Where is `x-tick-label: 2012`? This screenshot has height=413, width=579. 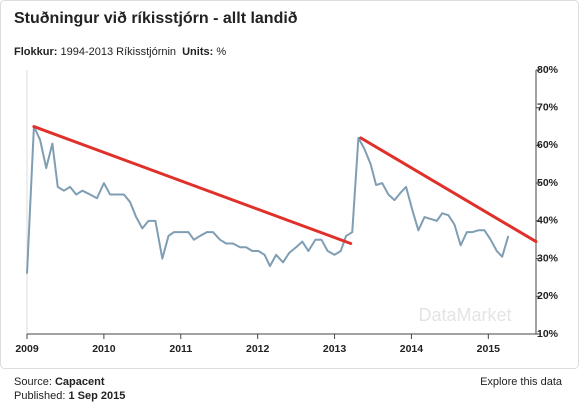
x-tick-label: 2012 is located at coordinates (258, 349).